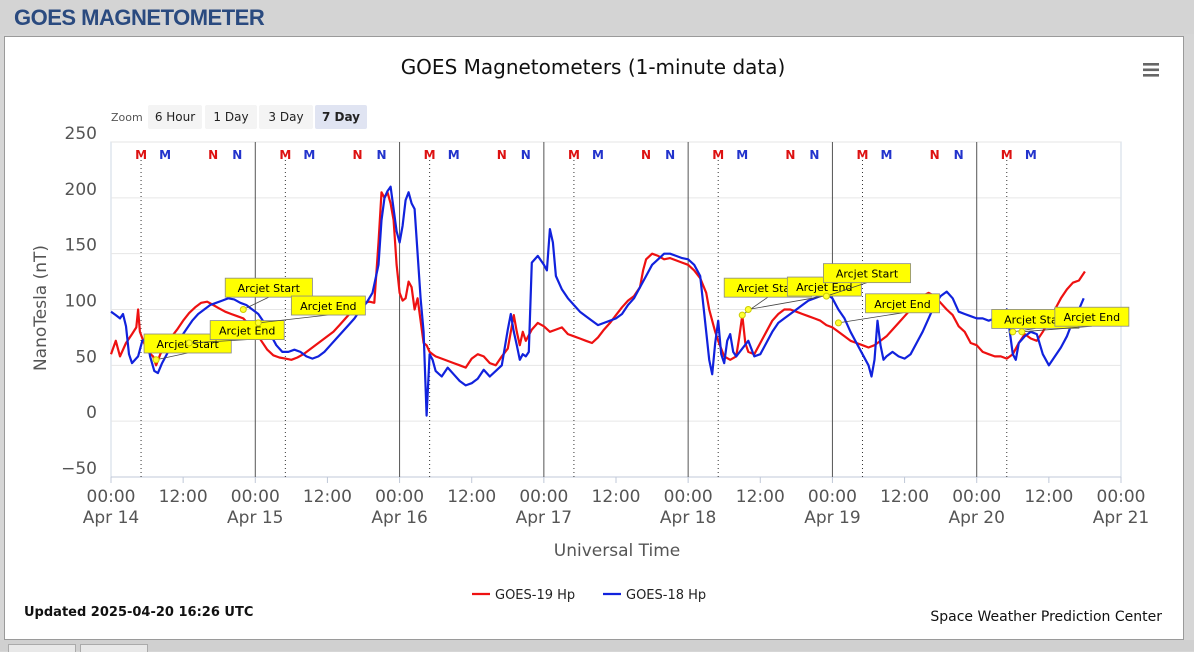 Image resolution: width=1194 pixels, height=652 pixels. I want to click on credit-text: Space Weather Prediction Center, so click(1046, 617).